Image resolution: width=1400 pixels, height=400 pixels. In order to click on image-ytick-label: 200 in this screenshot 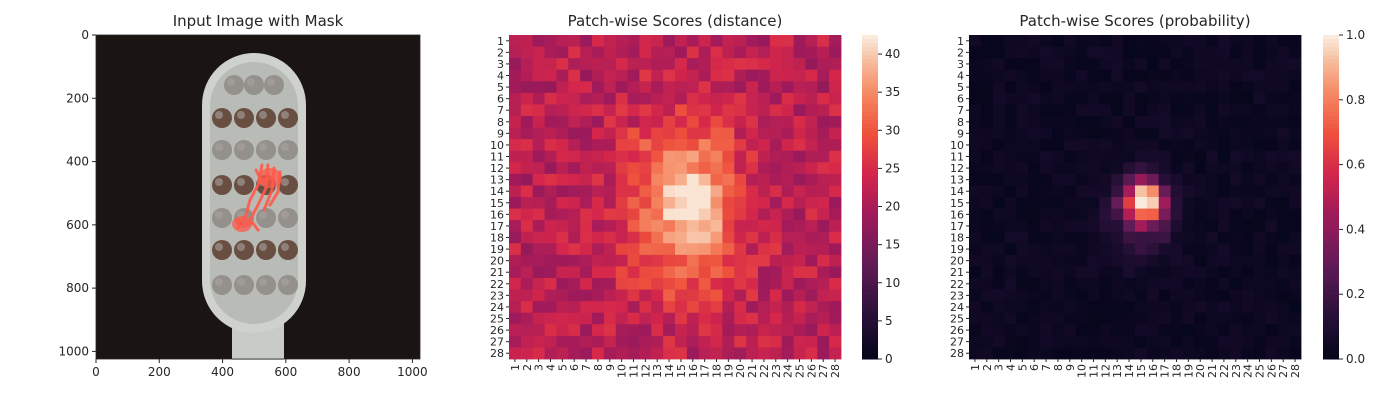, I will do `click(77, 98)`.